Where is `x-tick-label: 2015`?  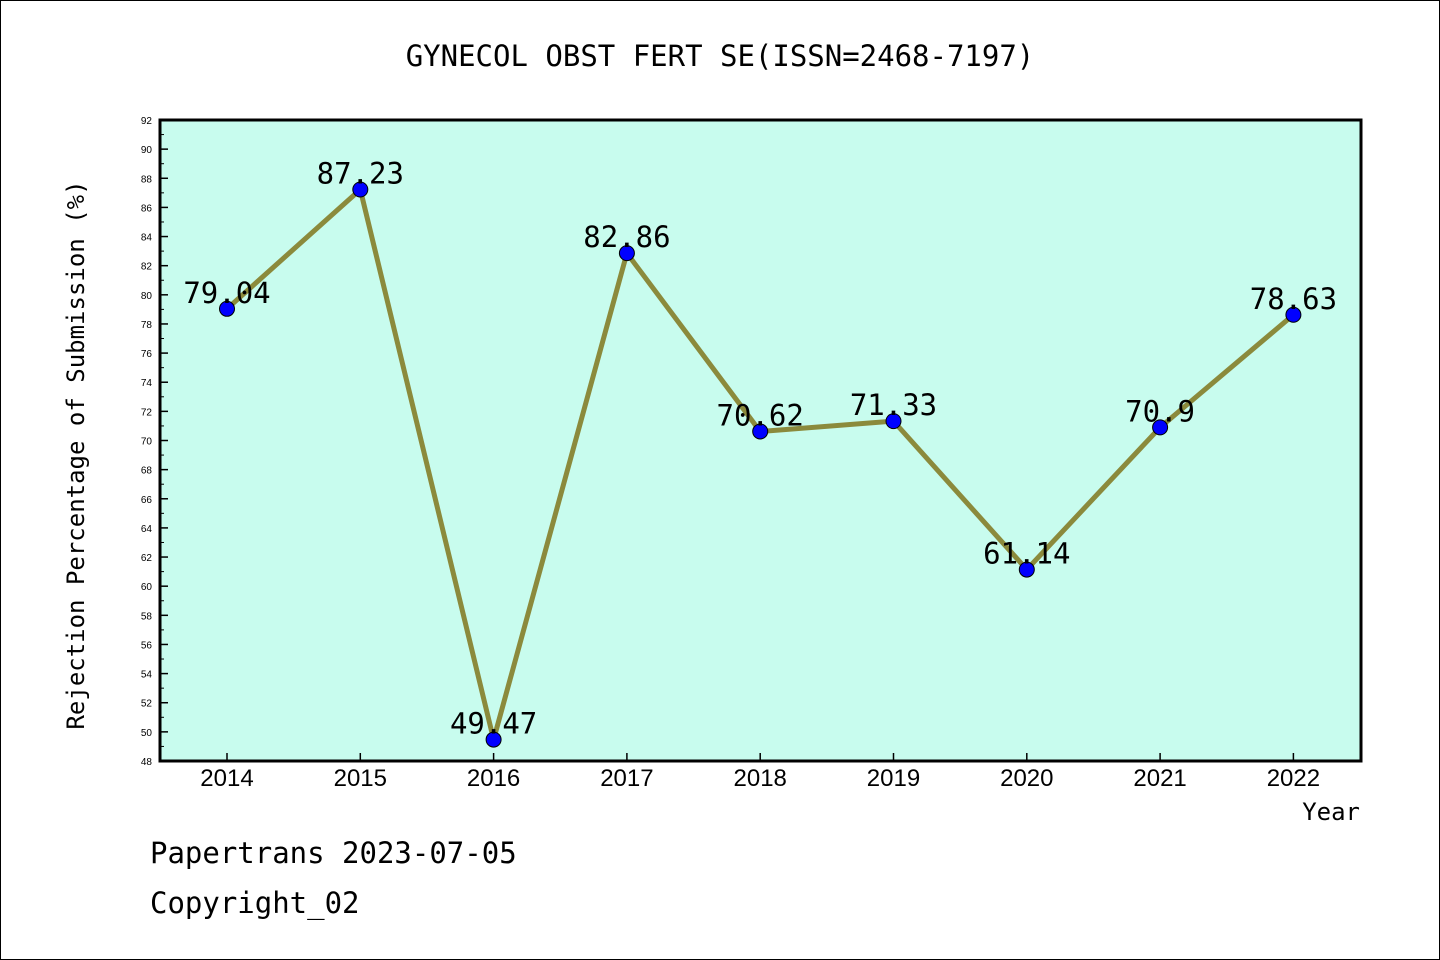
x-tick-label: 2015 is located at coordinates (360, 778).